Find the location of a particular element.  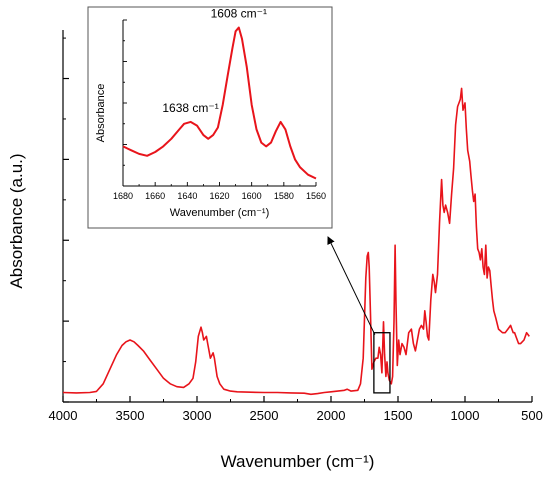

inset-x-tick-label: 1620 is located at coordinates (219, 196).